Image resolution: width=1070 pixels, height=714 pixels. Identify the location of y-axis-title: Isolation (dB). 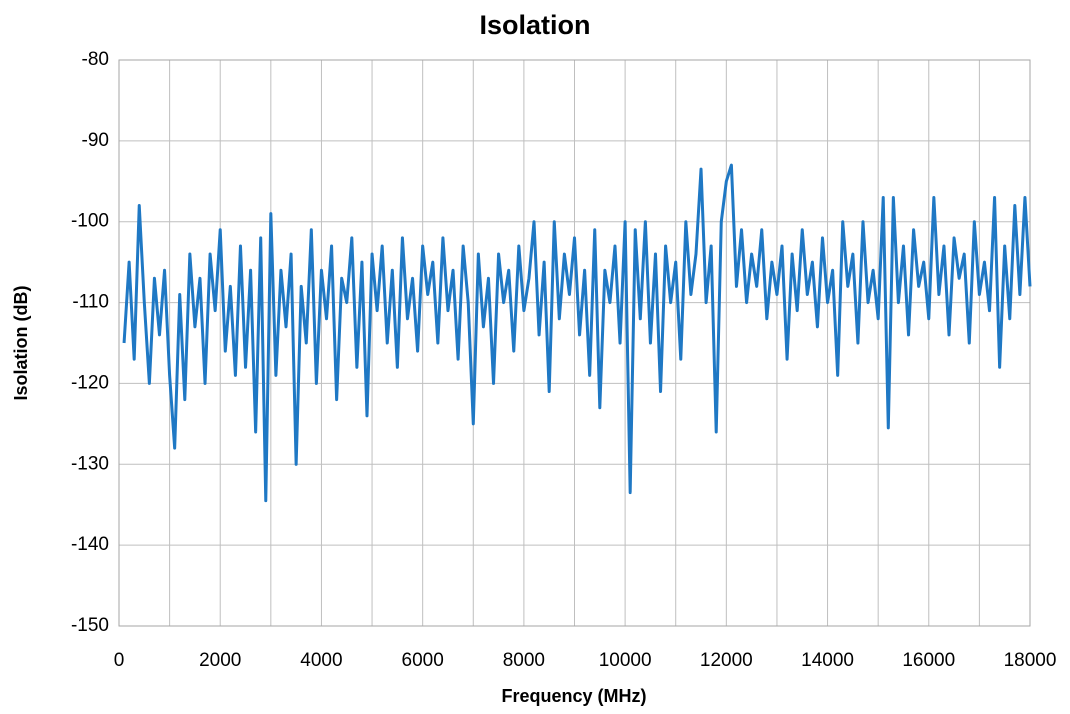
(21, 343).